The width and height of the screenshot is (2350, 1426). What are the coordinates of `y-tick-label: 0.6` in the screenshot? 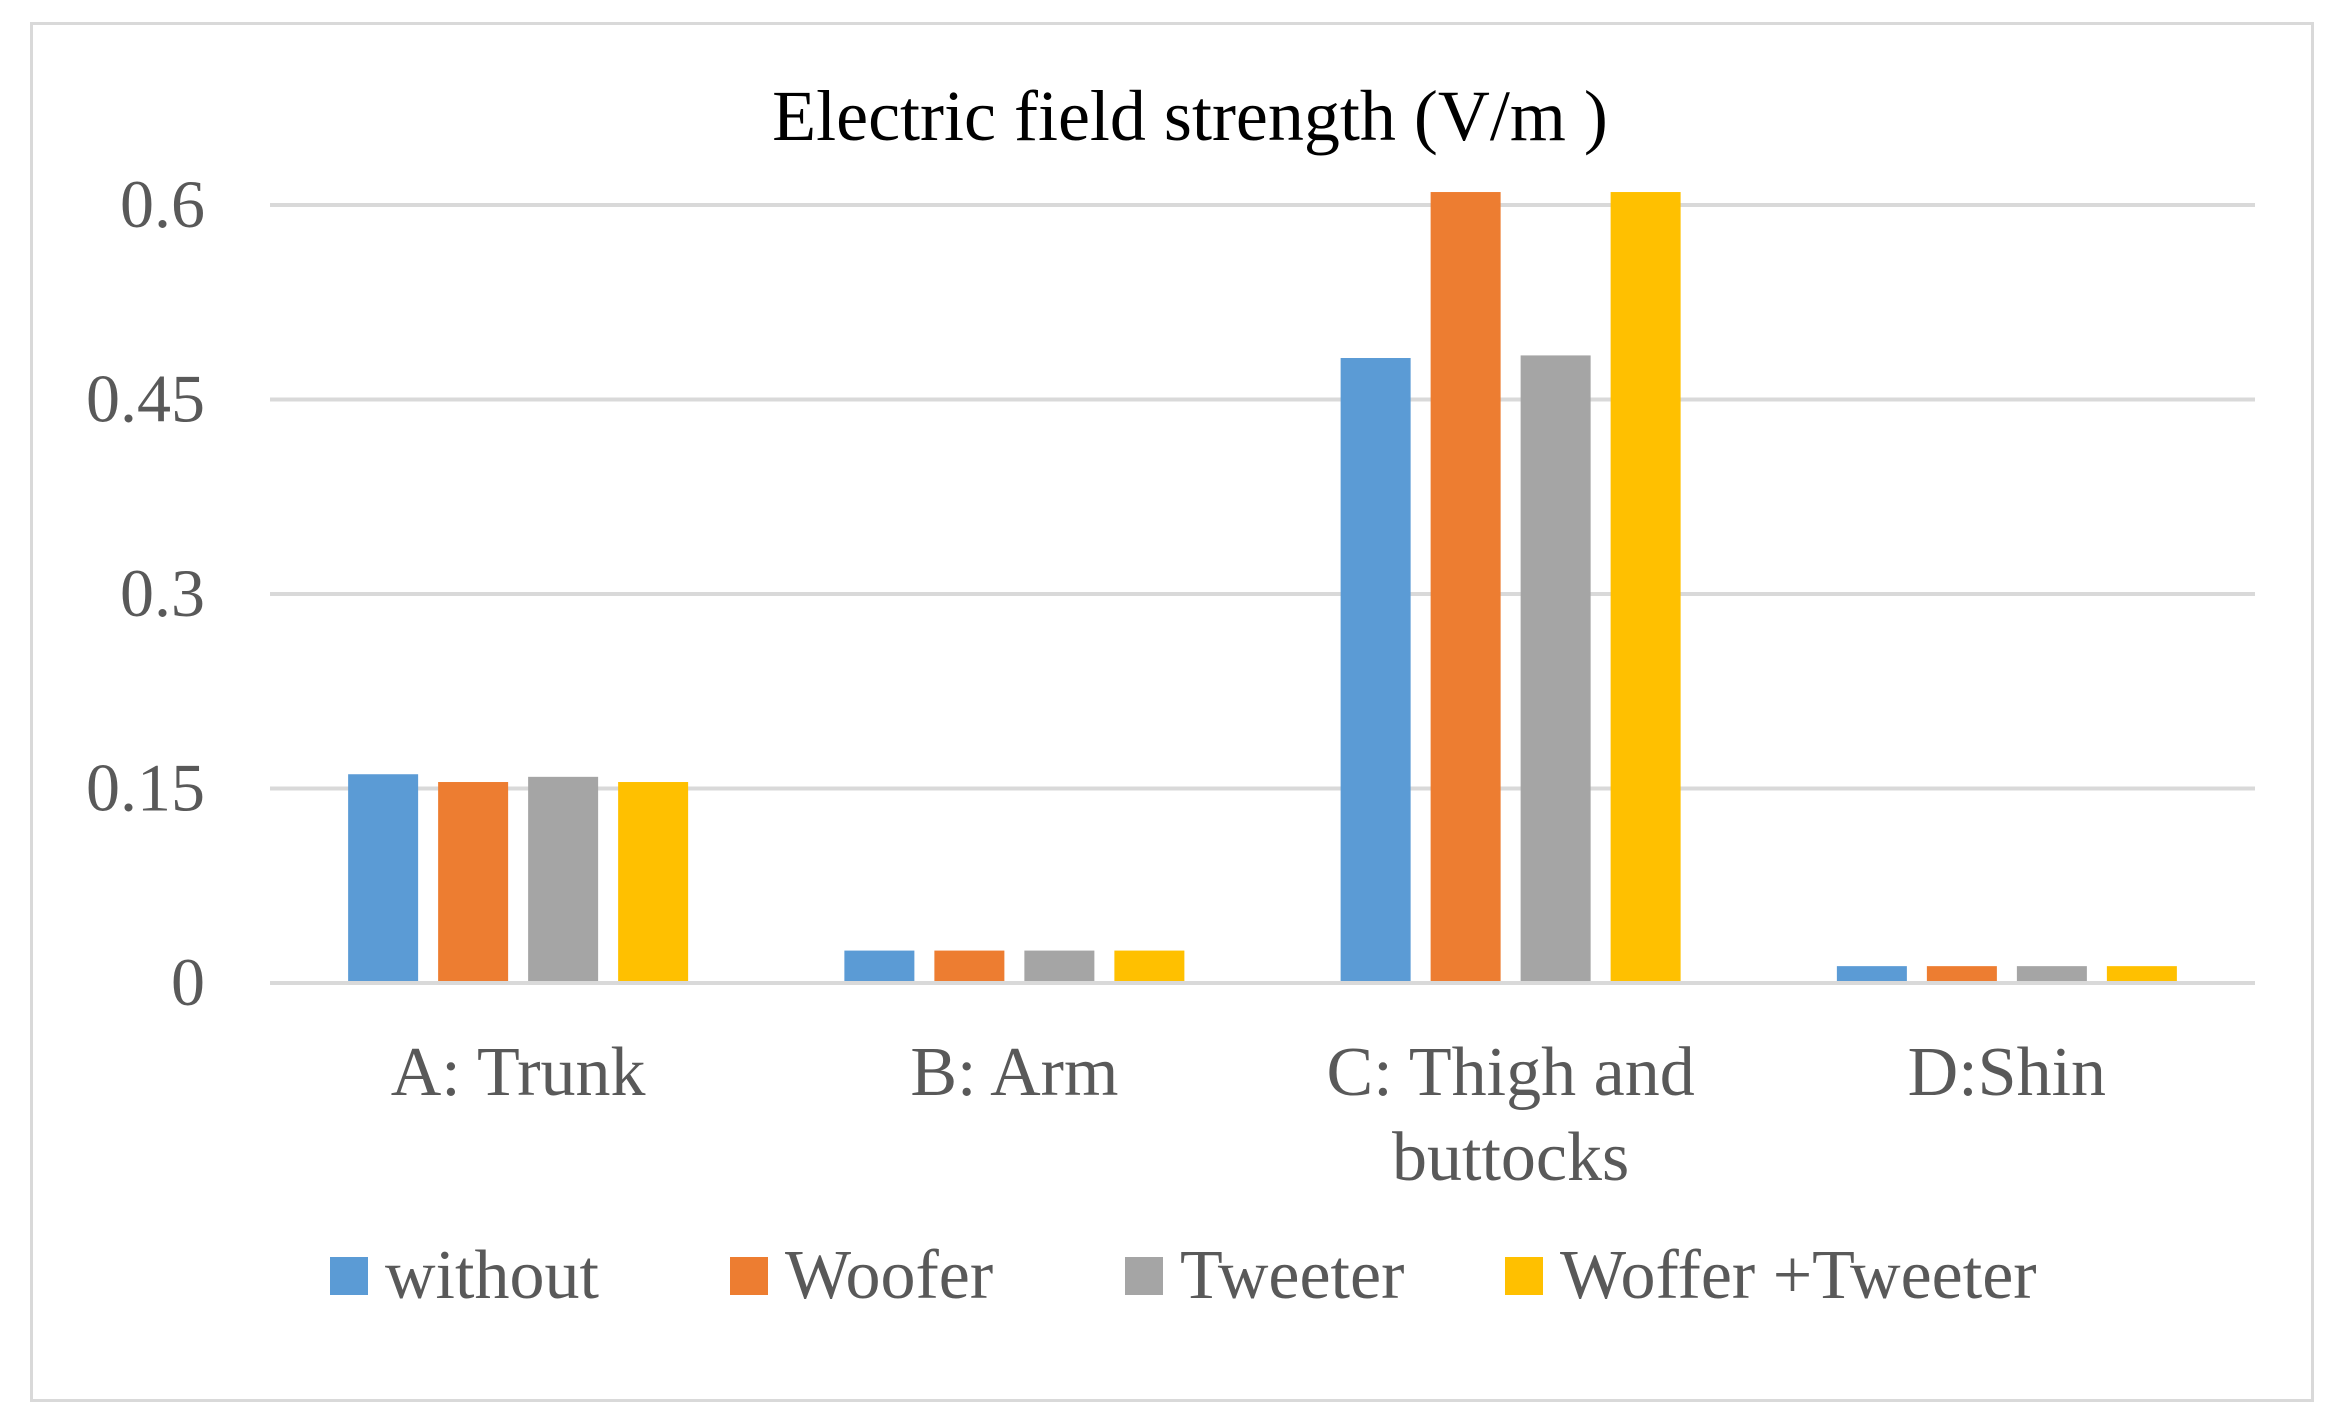 It's located at (162, 204).